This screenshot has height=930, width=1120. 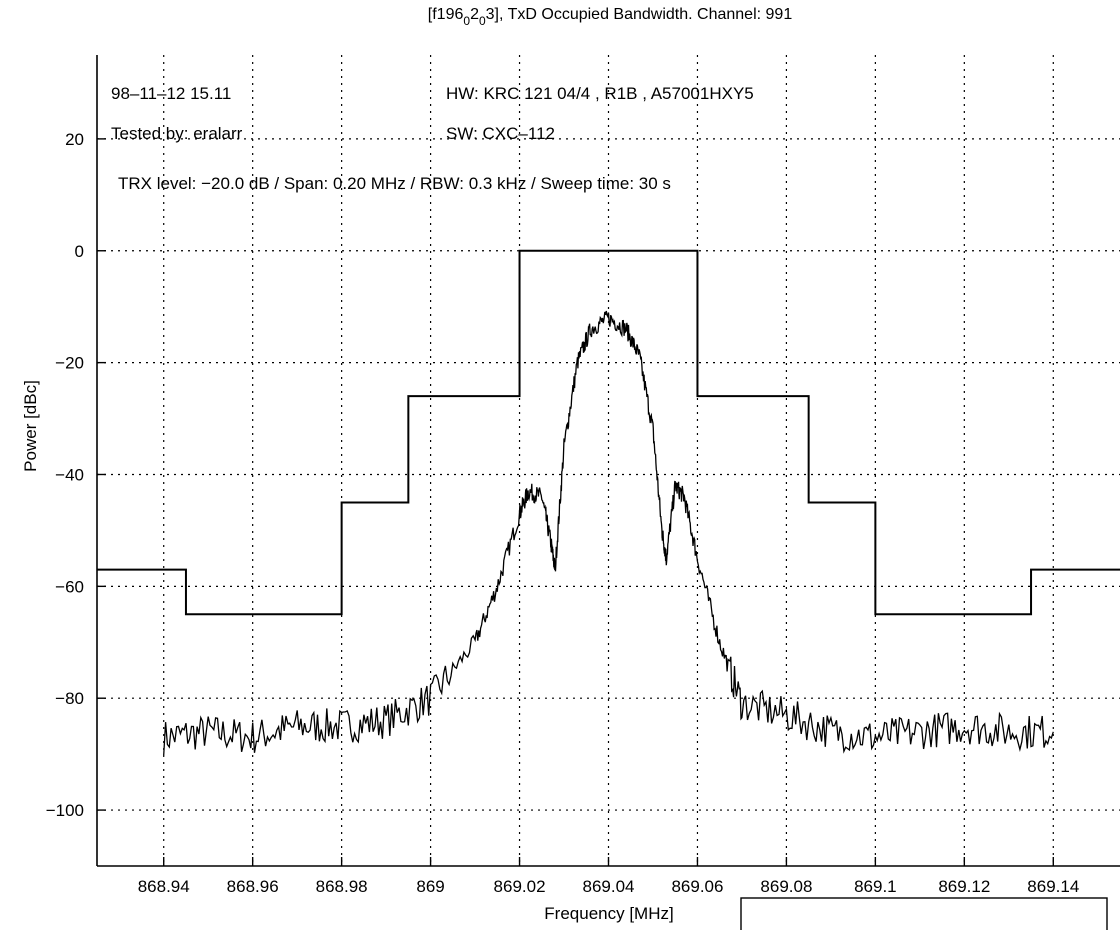 I want to click on x-tick-label: 869, so click(x=430, y=886).